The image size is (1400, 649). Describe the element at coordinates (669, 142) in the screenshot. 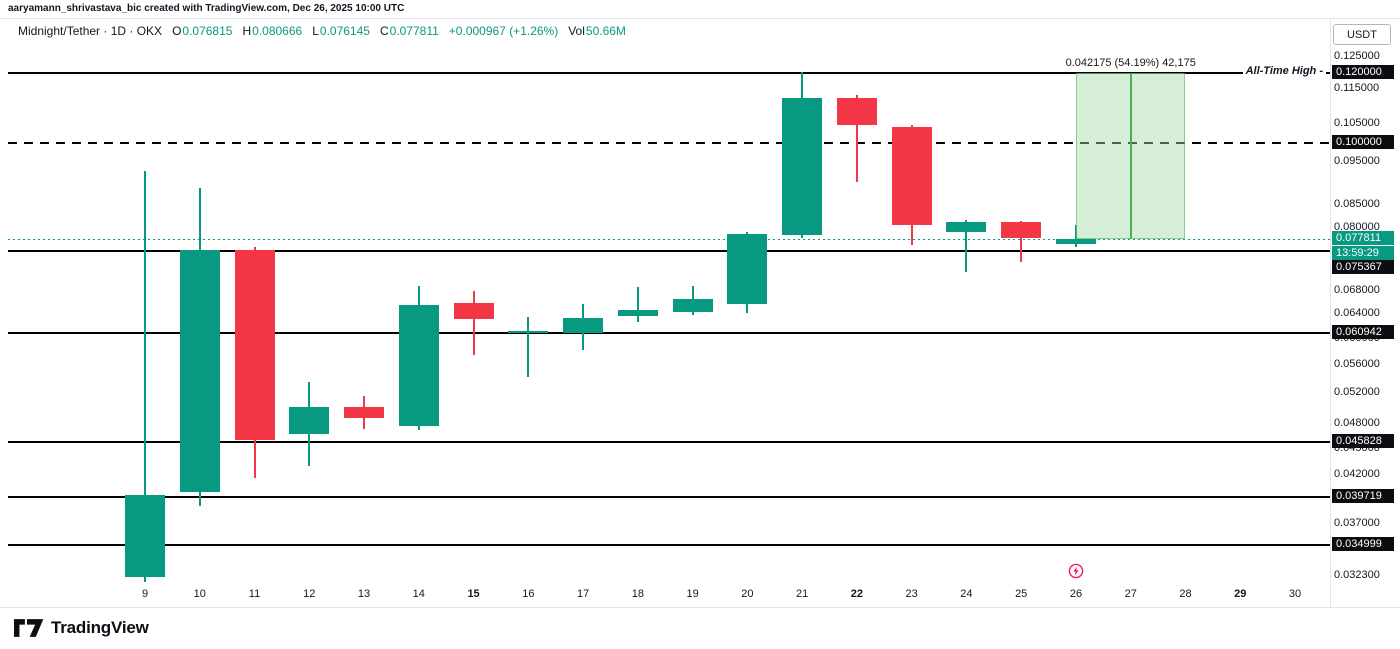

I see `price-level-line-dashed` at that location.